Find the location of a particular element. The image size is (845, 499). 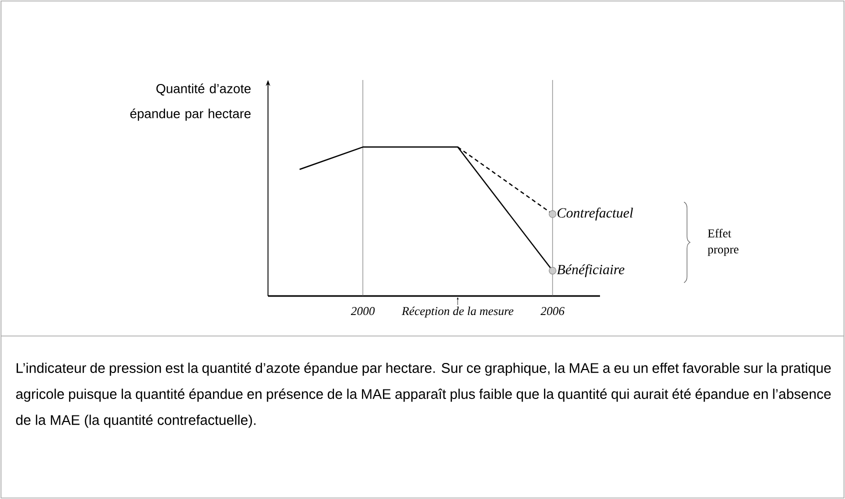

text: L’indicateur de pression est la quantité d’azote épandue par hectare. Sur ce graphique, la MAE a eu un effet favorable sur la pratique agricole puisque la quantité épandue en présence de la MAE apparaît plus faible que la quantité qui aurait été épandue en l’absence de la MAE (la quantité contrefactuelle). is located at coordinates (423, 395).